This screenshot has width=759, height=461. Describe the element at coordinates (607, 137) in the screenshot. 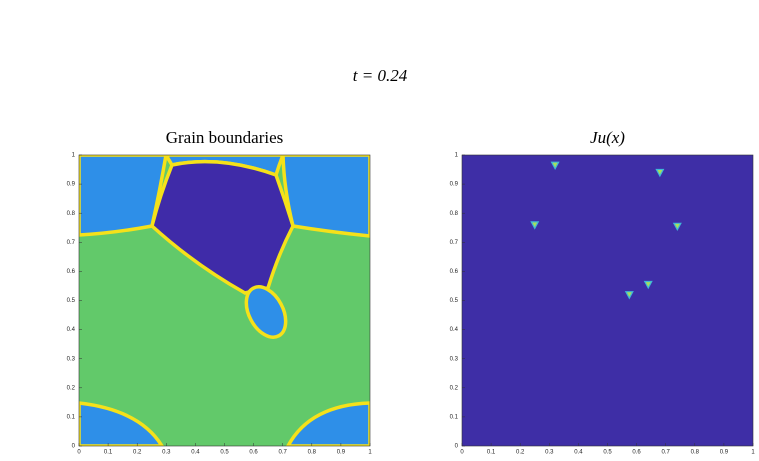

I see `chart-title: Ju(x)` at that location.